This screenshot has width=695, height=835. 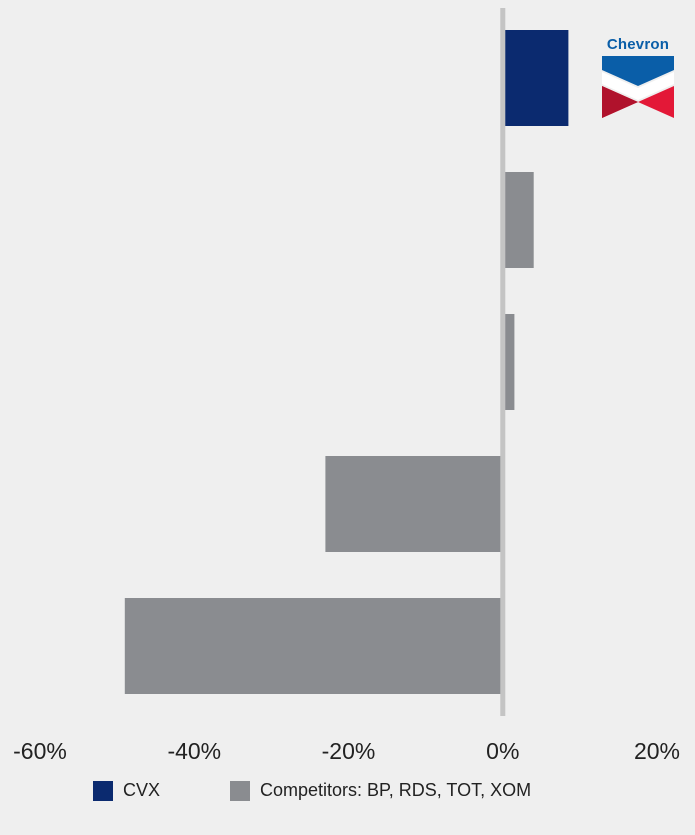 What do you see at coordinates (396, 790) in the screenshot?
I see `legend-label-competitors: Competitors: BP, RDS, TOT, XOM` at bounding box center [396, 790].